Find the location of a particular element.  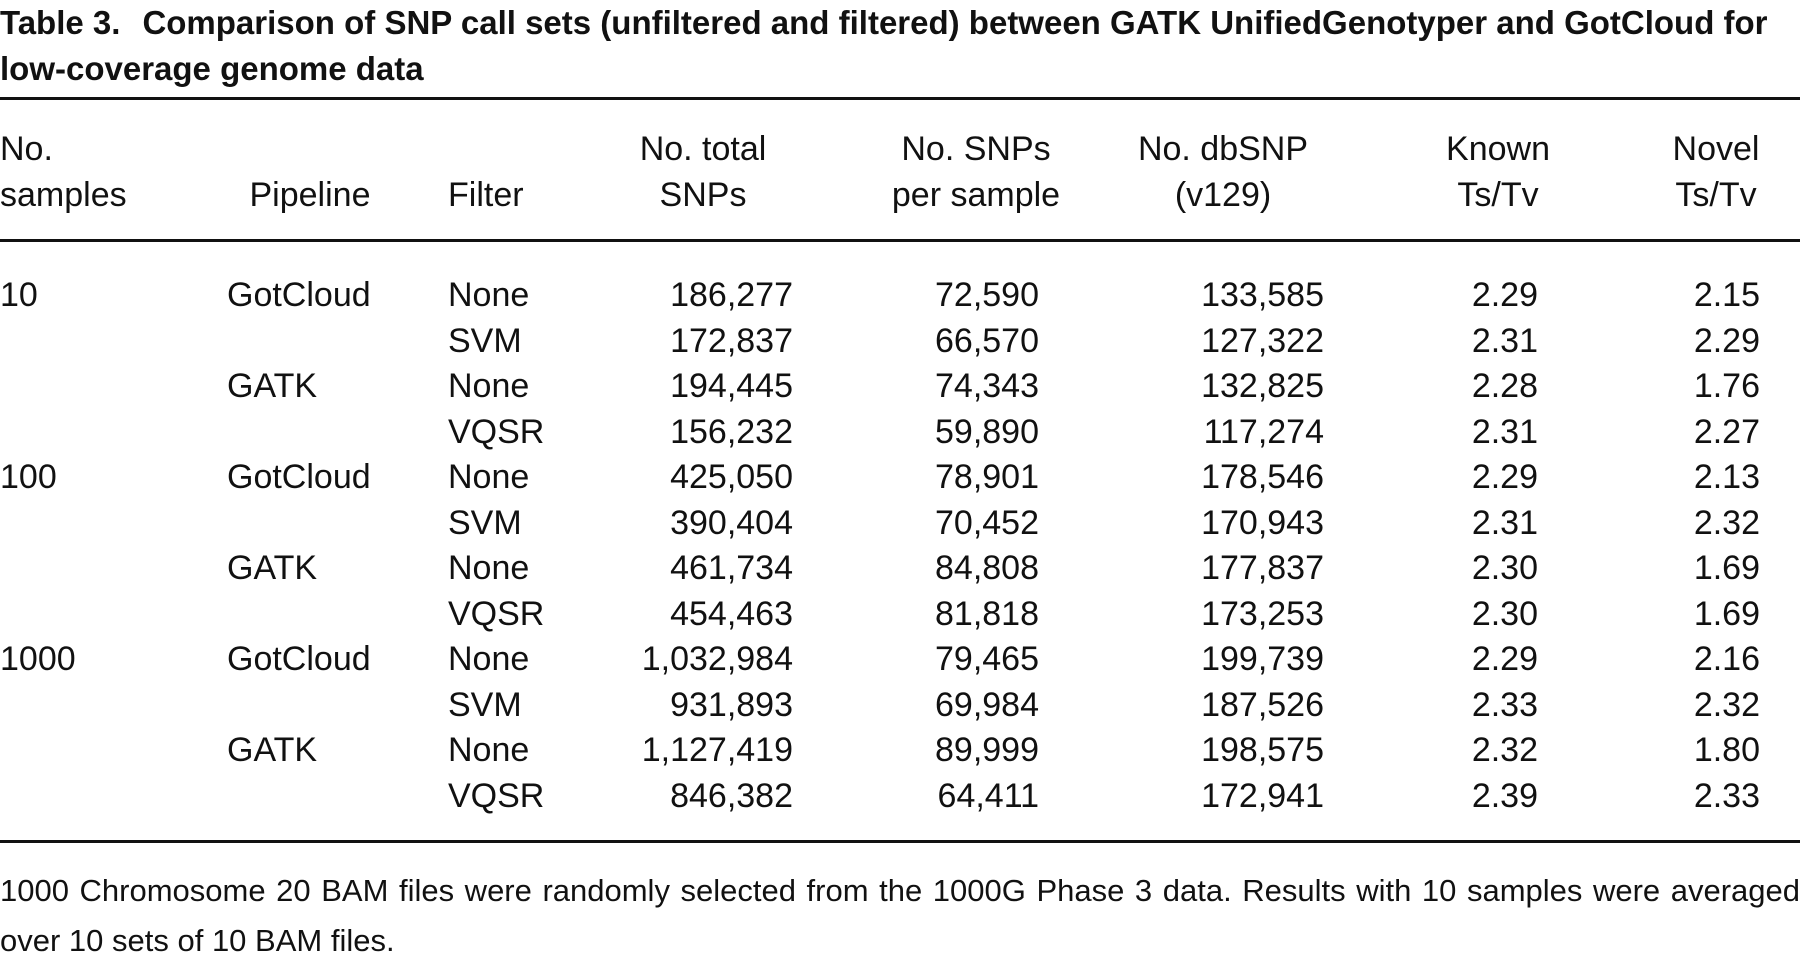

column-header: Known is located at coordinates (1498, 149).